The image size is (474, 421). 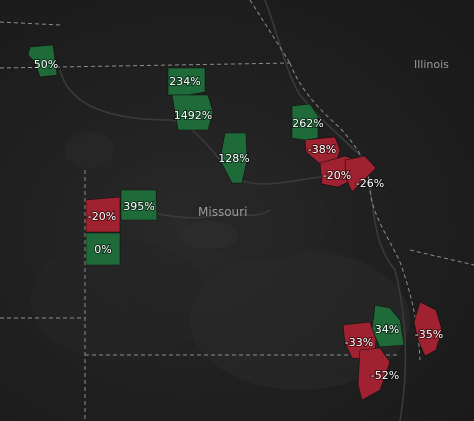 I want to click on region-label-11: 34%, so click(x=387, y=329).